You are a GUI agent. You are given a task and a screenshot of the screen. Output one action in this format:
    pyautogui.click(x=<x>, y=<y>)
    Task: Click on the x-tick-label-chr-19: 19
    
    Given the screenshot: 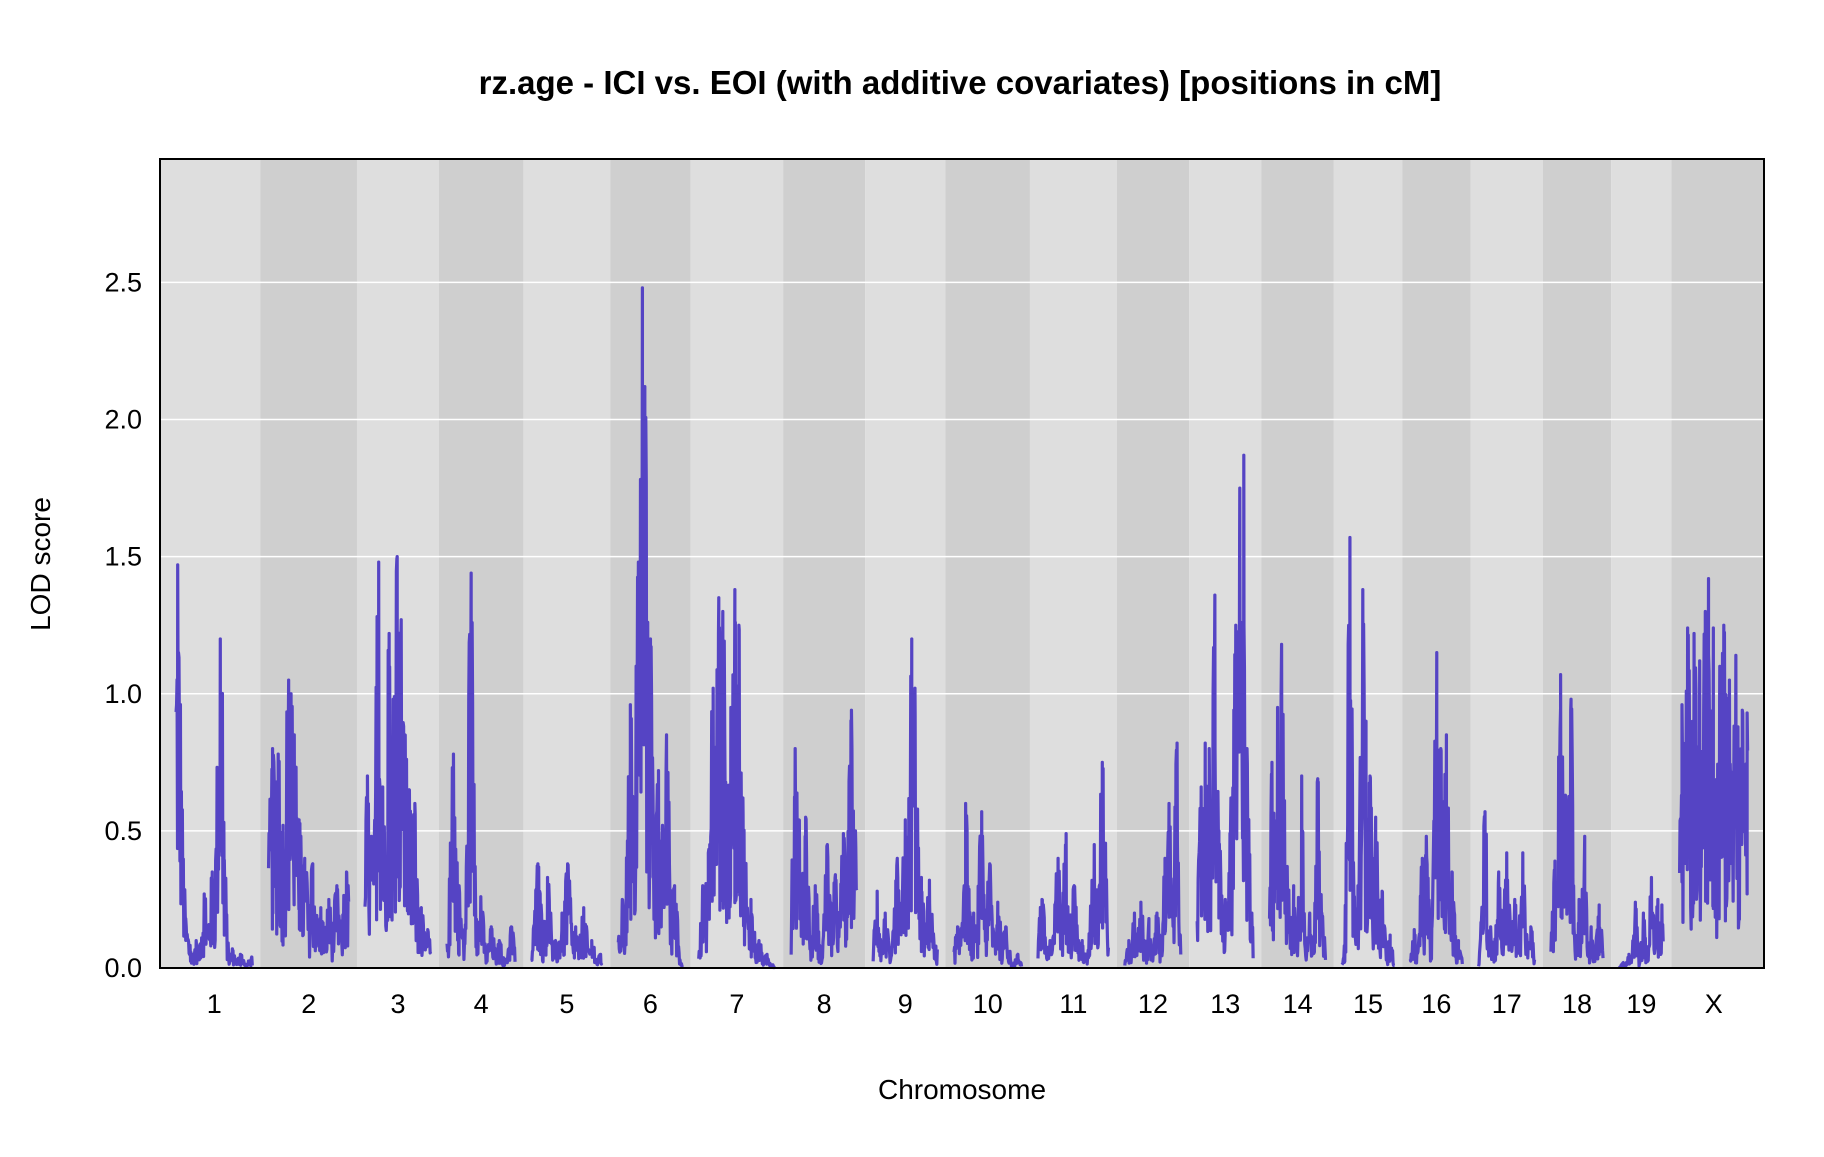 What is the action you would take?
    pyautogui.click(x=1641, y=1004)
    